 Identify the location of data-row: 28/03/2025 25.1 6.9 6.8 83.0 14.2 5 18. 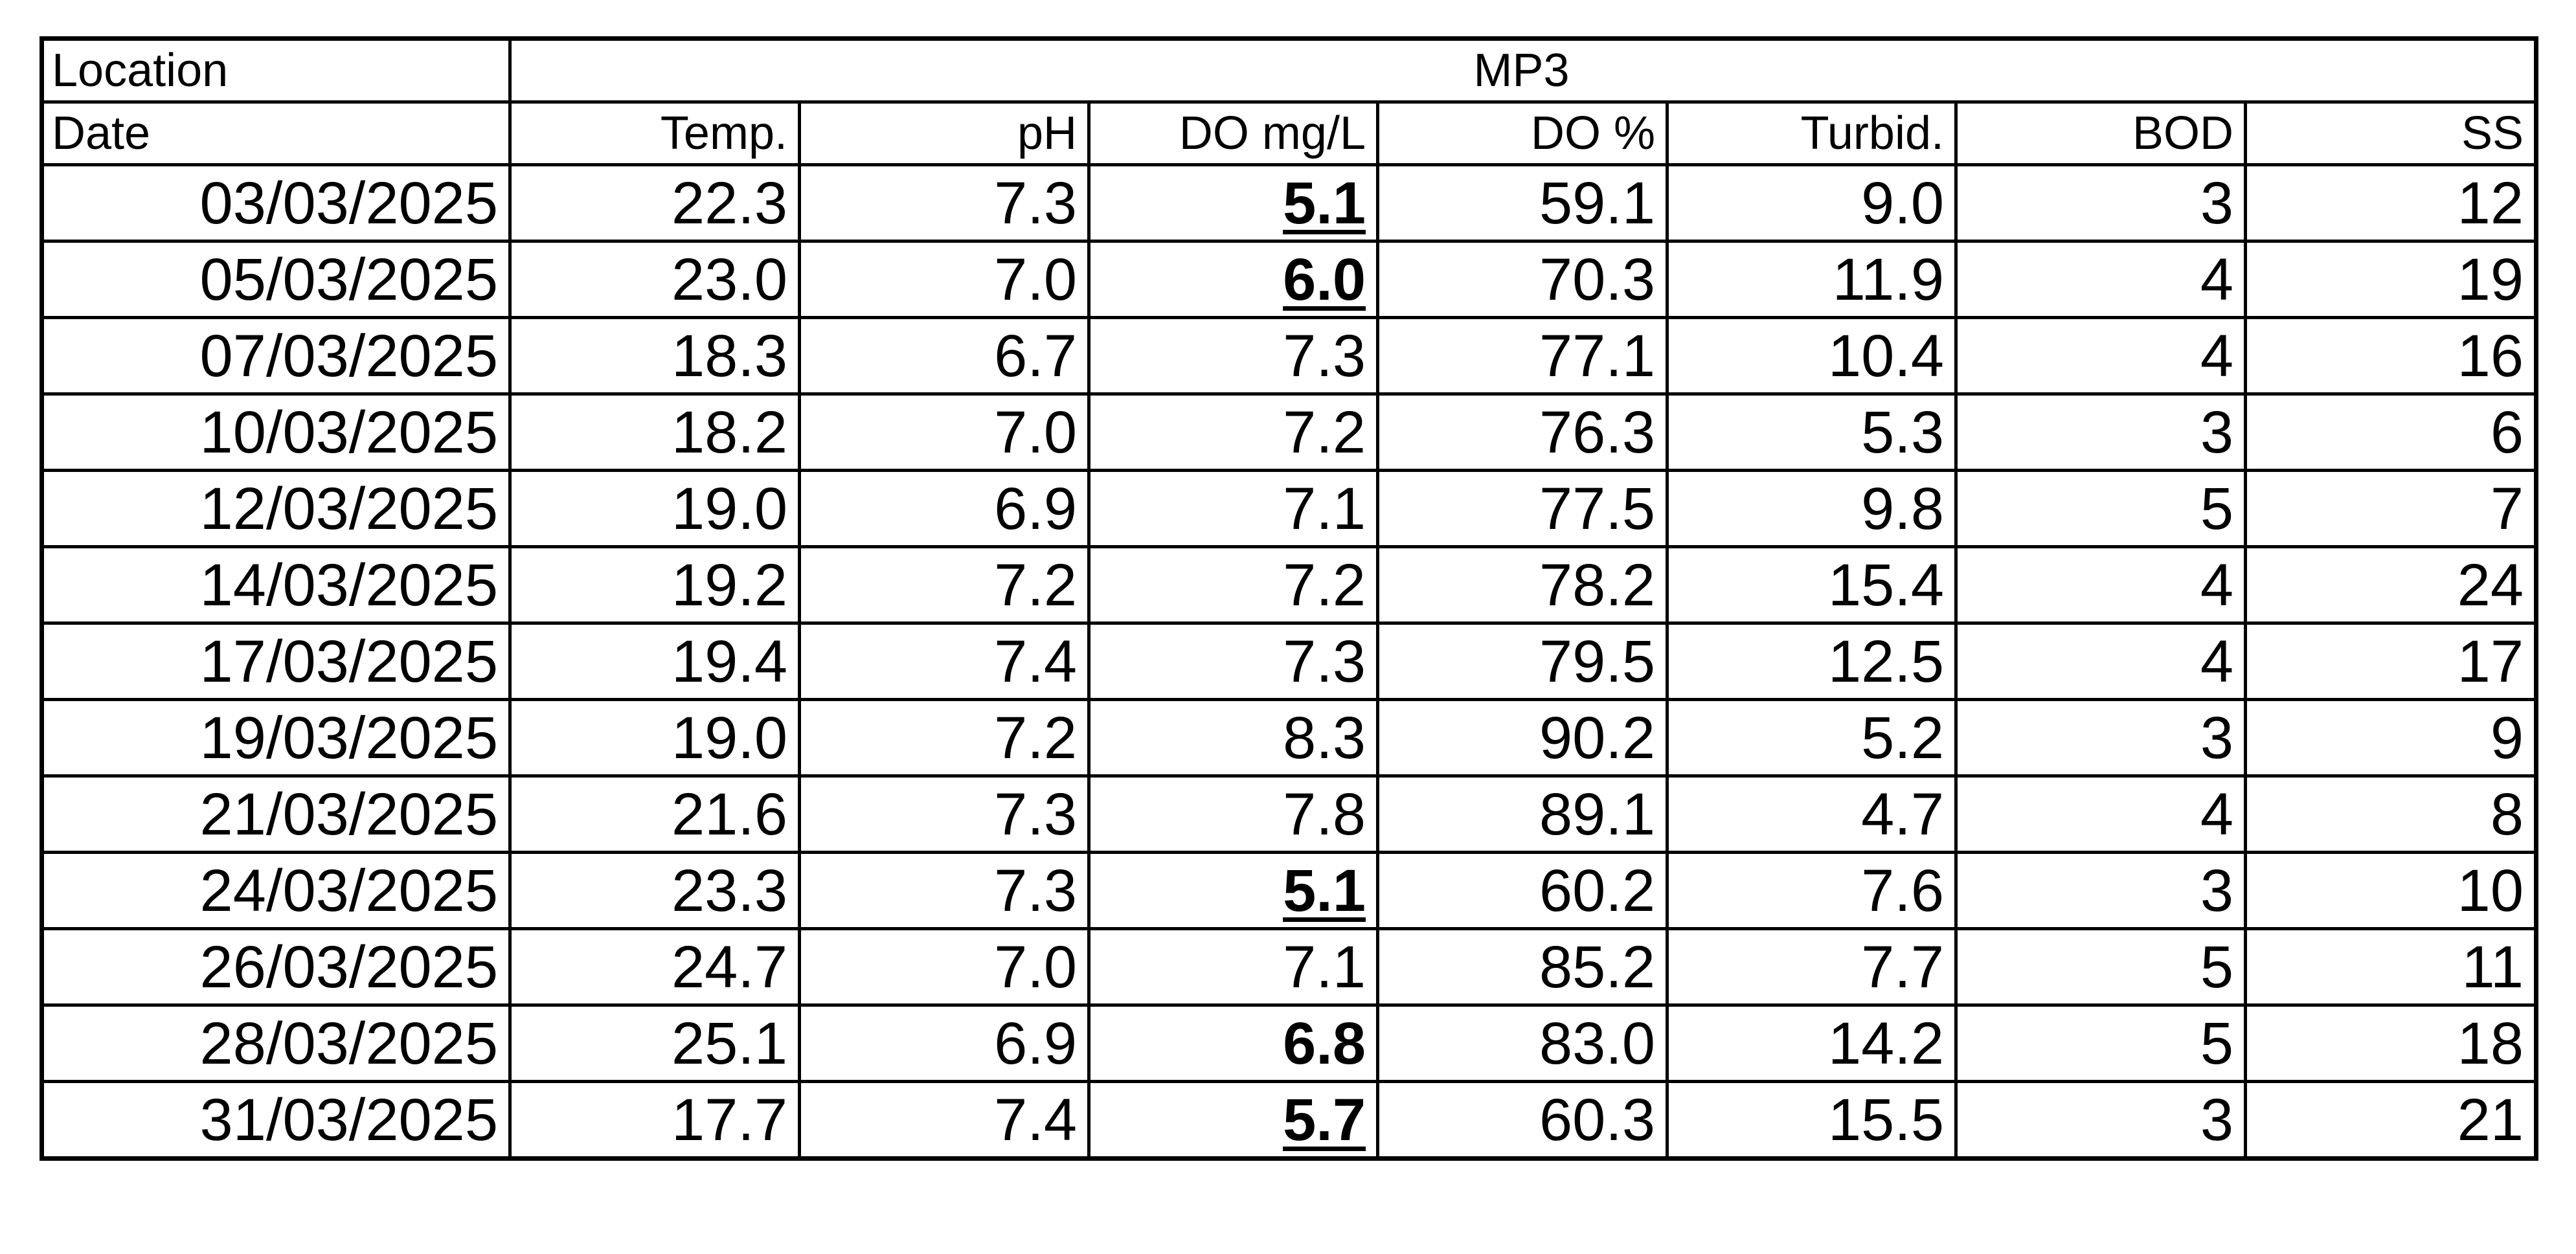
(1289, 1043).